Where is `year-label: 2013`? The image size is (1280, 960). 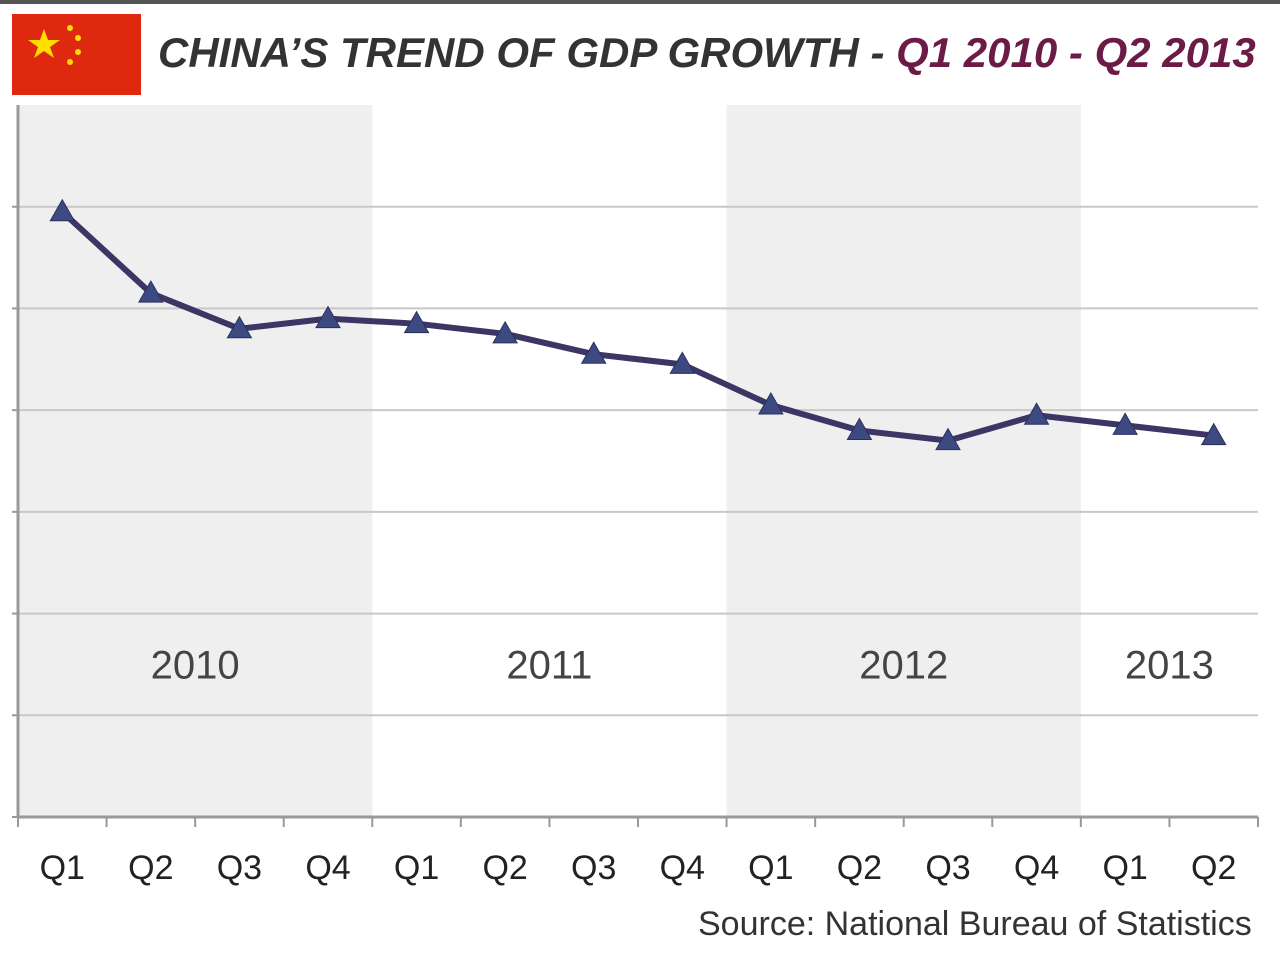 year-label: 2013 is located at coordinates (1169, 666).